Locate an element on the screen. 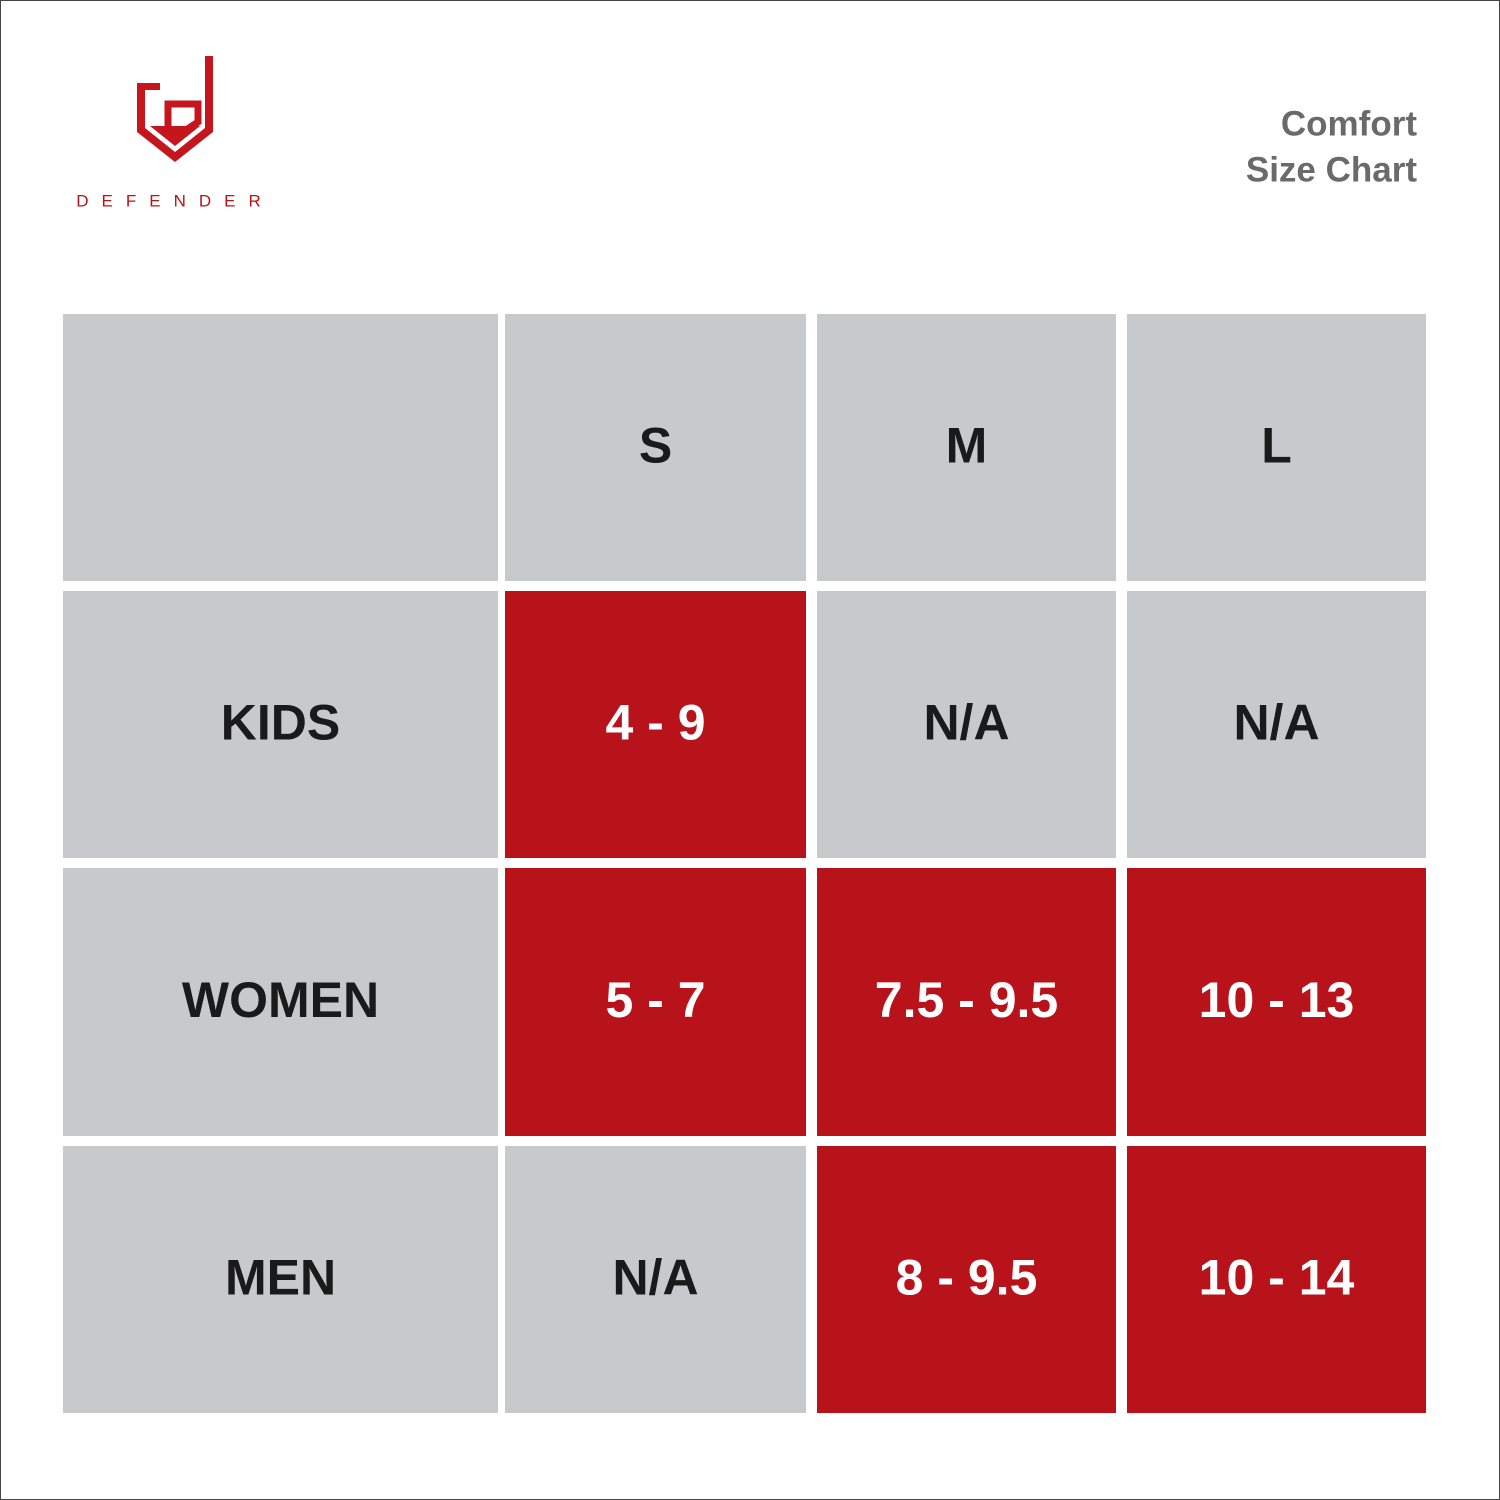  cell-text: MEN is located at coordinates (280, 1278).